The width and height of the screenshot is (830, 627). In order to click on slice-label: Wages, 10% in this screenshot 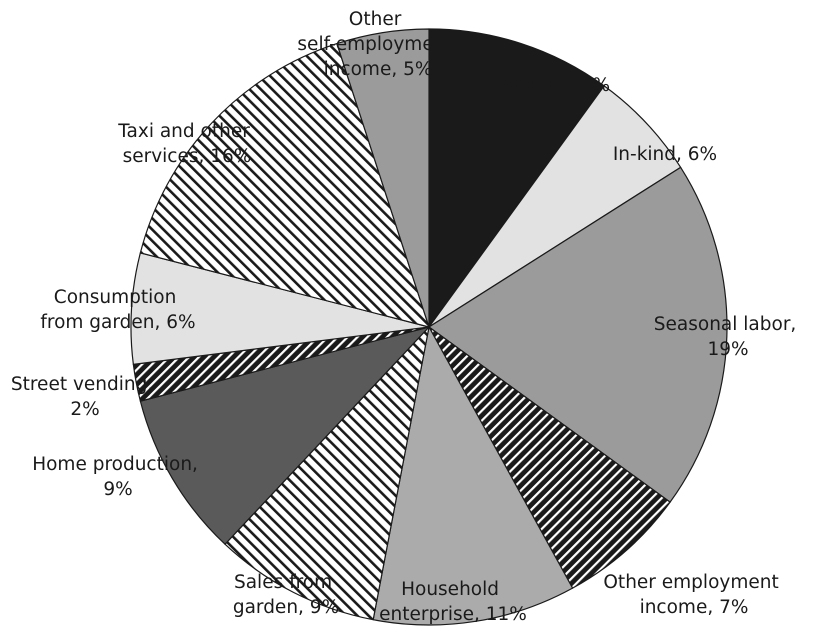, I will do `click(553, 85)`.